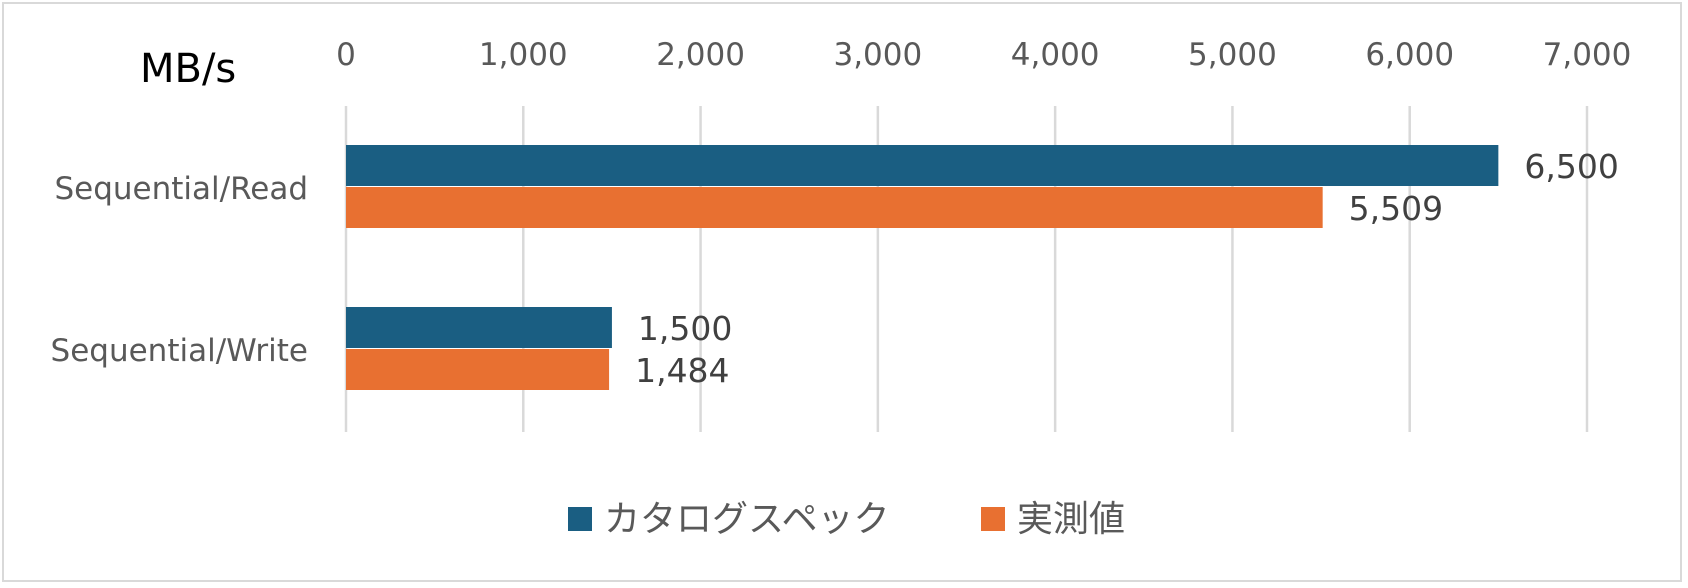  I want to click on legend-label: 実測値, so click(1071, 519).